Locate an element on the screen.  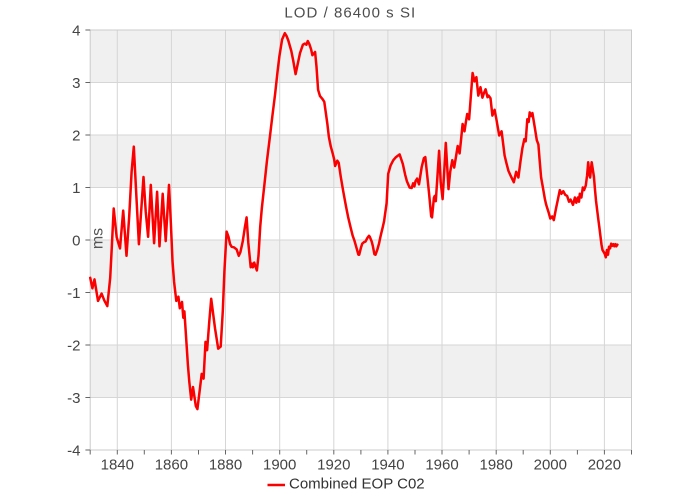
svg-text: 1980 is located at coordinates (496, 465).